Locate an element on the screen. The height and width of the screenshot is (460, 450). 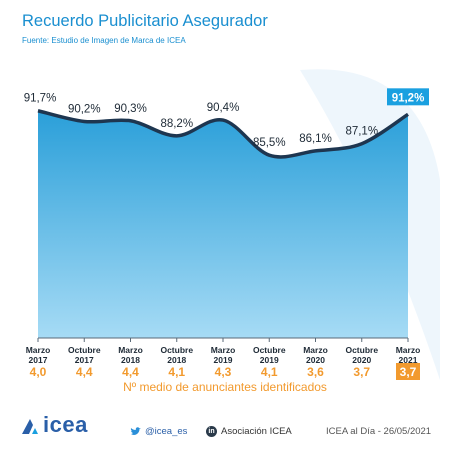
linkedin-name: Asociación ICEA is located at coordinates (256, 431).